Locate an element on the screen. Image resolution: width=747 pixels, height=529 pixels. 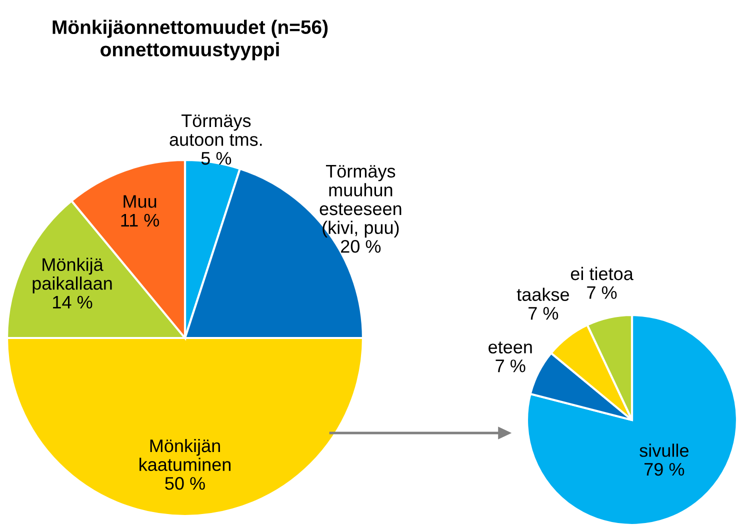
slice-label: Mönkijän kaatuminen is located at coordinates (185, 455).